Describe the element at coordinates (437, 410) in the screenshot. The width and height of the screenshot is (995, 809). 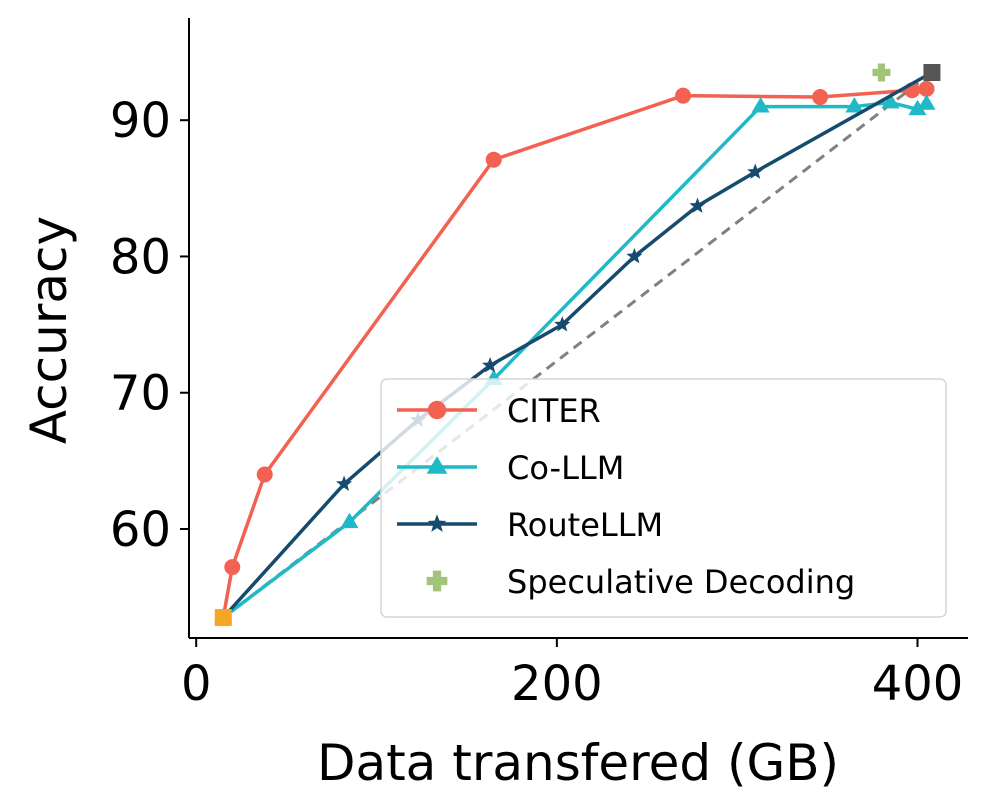
I see `legend-citer-marker` at that location.